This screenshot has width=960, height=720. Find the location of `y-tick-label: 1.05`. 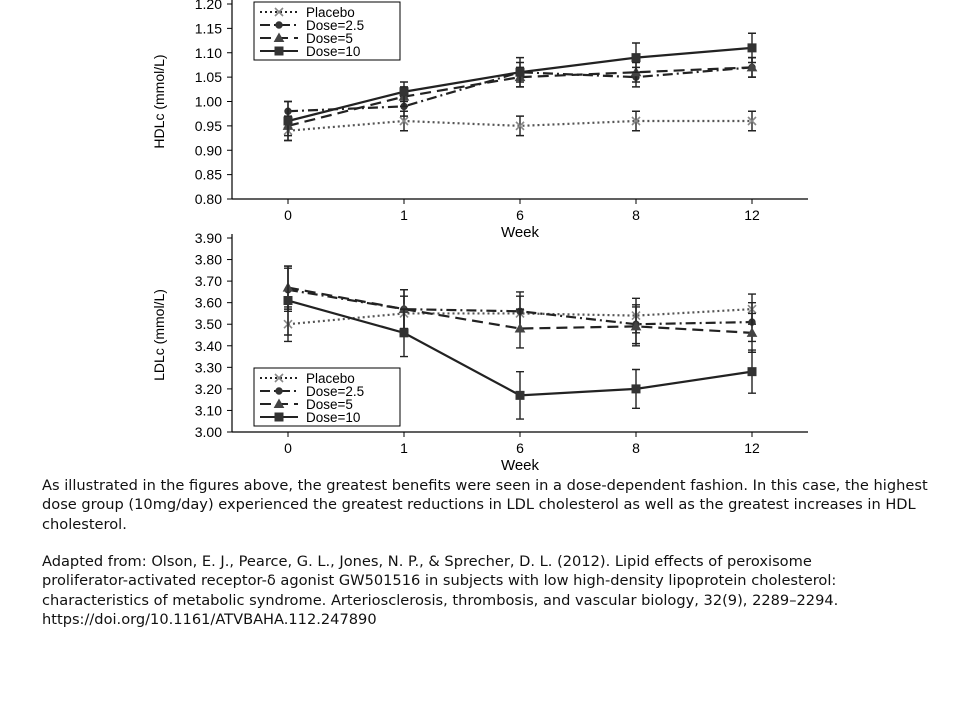

y-tick-label: 1.05 is located at coordinates (208, 77).